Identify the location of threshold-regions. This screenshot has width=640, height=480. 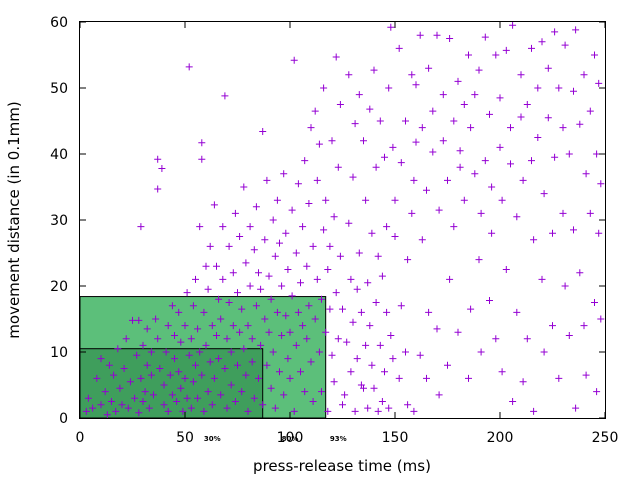
(203, 357).